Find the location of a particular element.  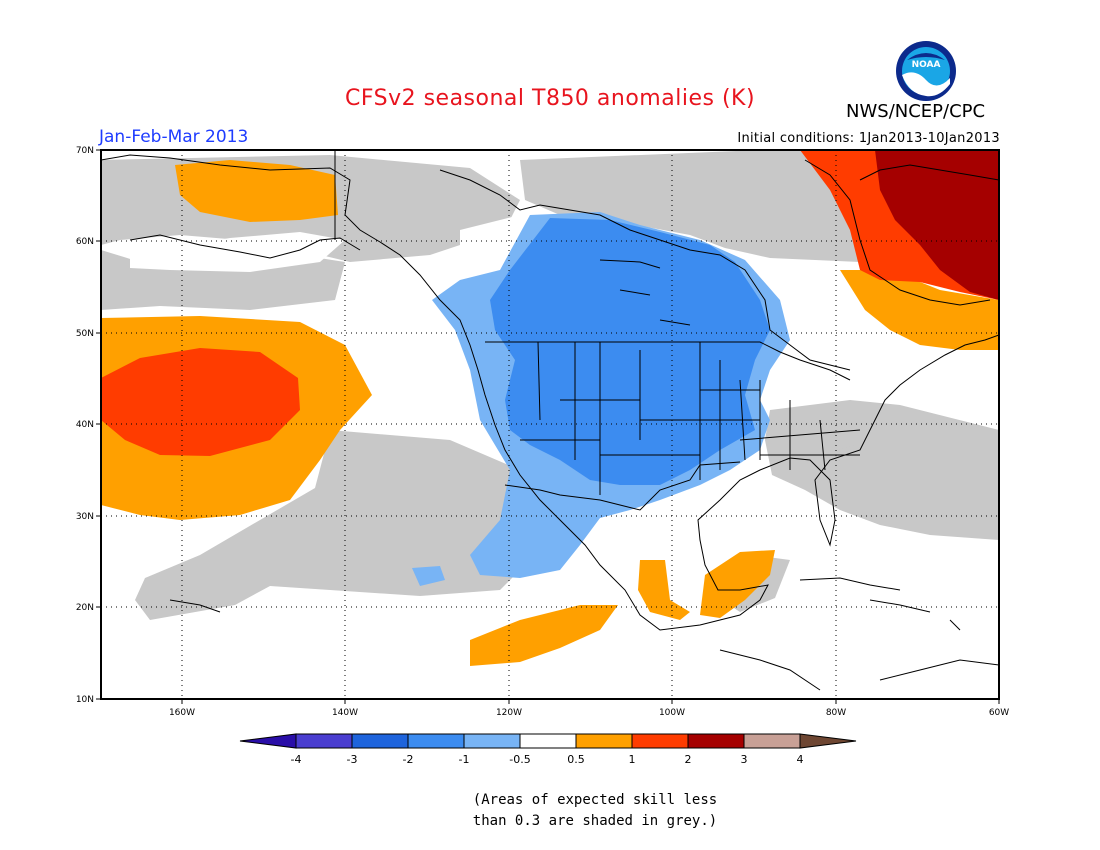

lon-label: 100W is located at coordinates (672, 713).